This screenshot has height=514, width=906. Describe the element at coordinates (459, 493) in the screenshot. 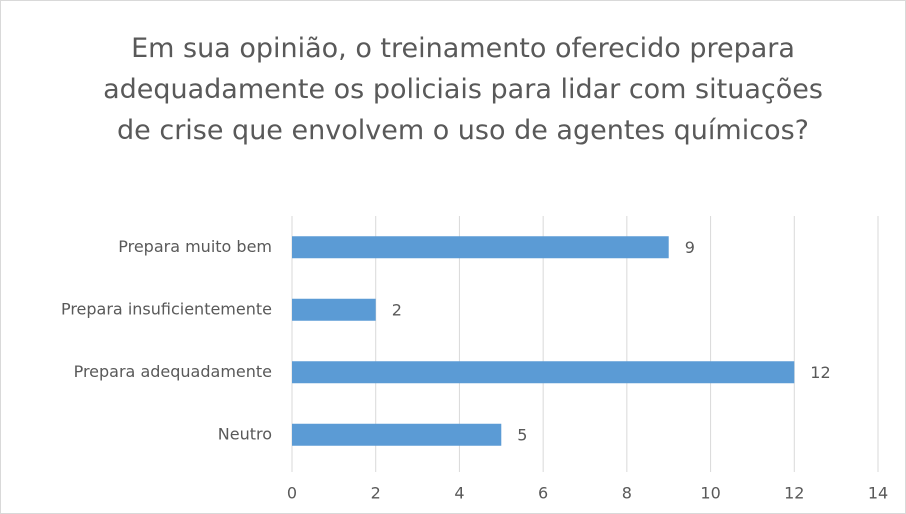

I see `x-tick-label: 4` at that location.